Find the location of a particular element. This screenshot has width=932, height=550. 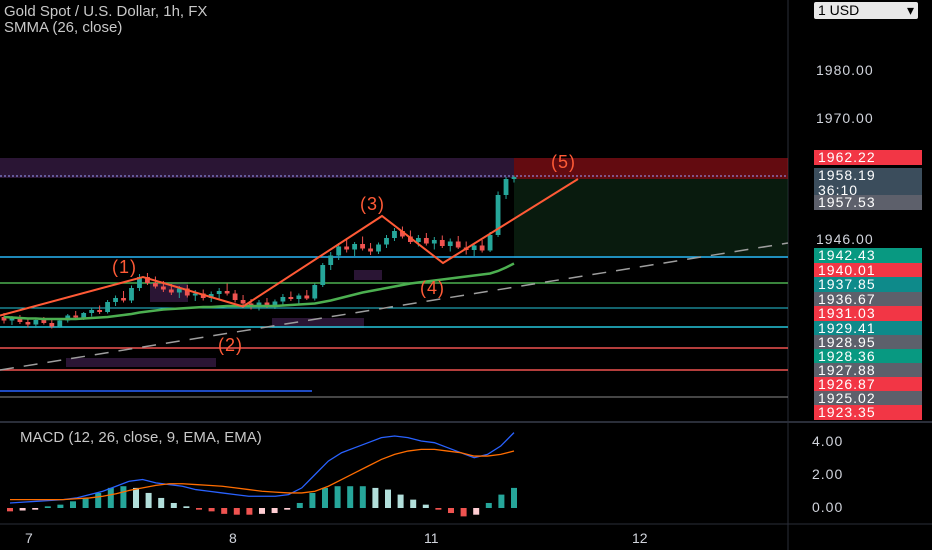

price-tag: 1937.85 is located at coordinates (868, 284).